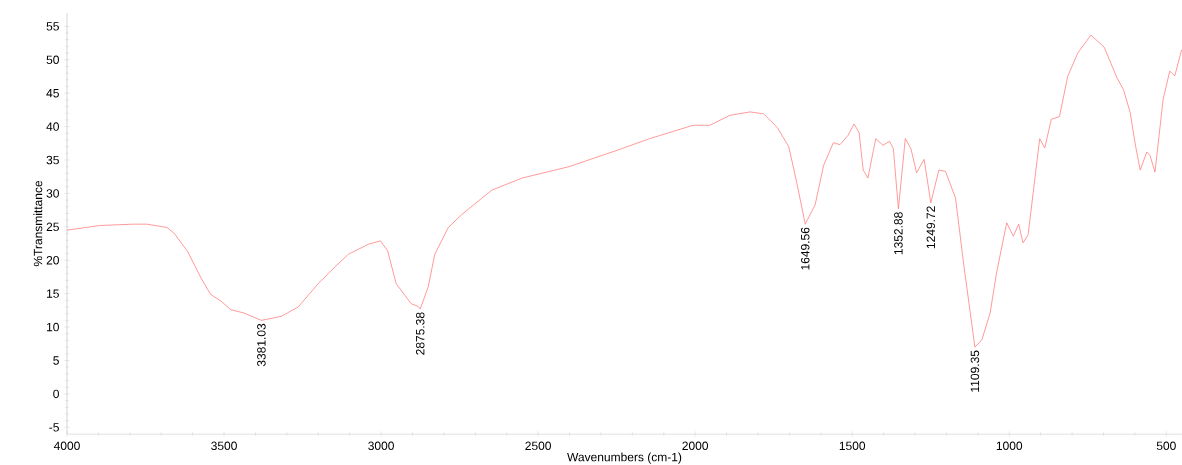  What do you see at coordinates (898, 233) in the screenshot?
I see `annotation: 1352.88` at bounding box center [898, 233].